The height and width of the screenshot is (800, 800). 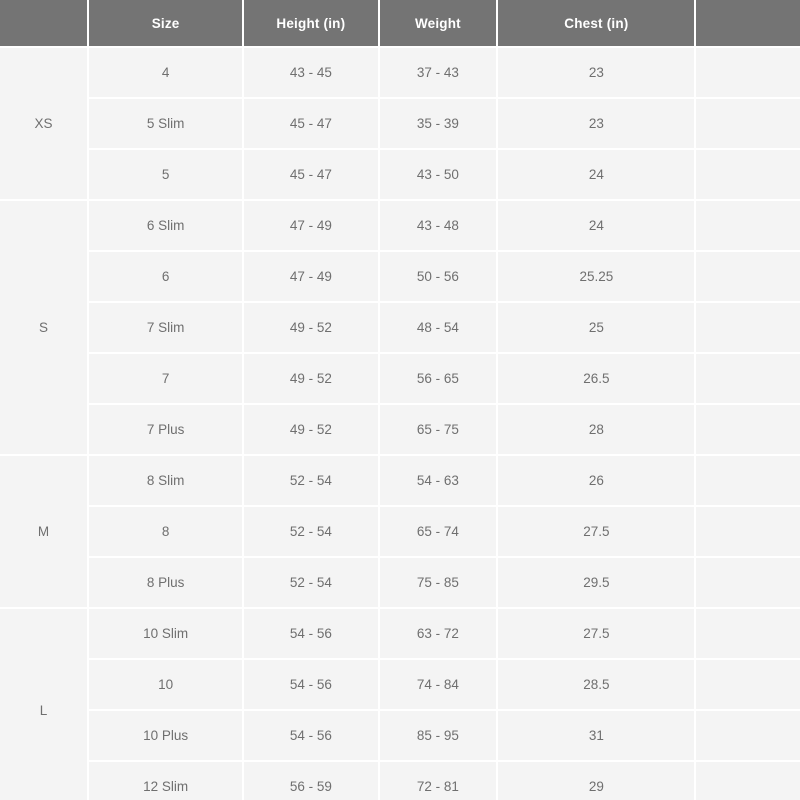 What do you see at coordinates (166, 684) in the screenshot?
I see `cell-size: 10` at bounding box center [166, 684].